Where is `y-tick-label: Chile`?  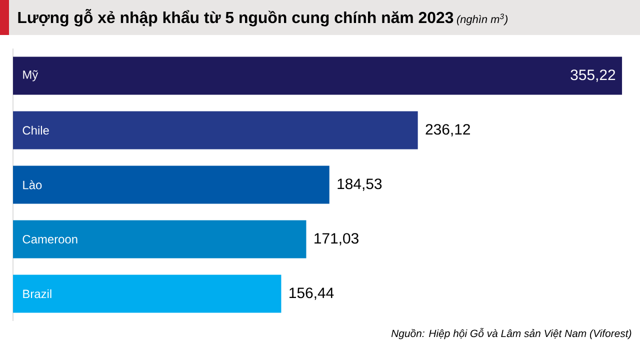 y-tick-label: Chile is located at coordinates (35, 130).